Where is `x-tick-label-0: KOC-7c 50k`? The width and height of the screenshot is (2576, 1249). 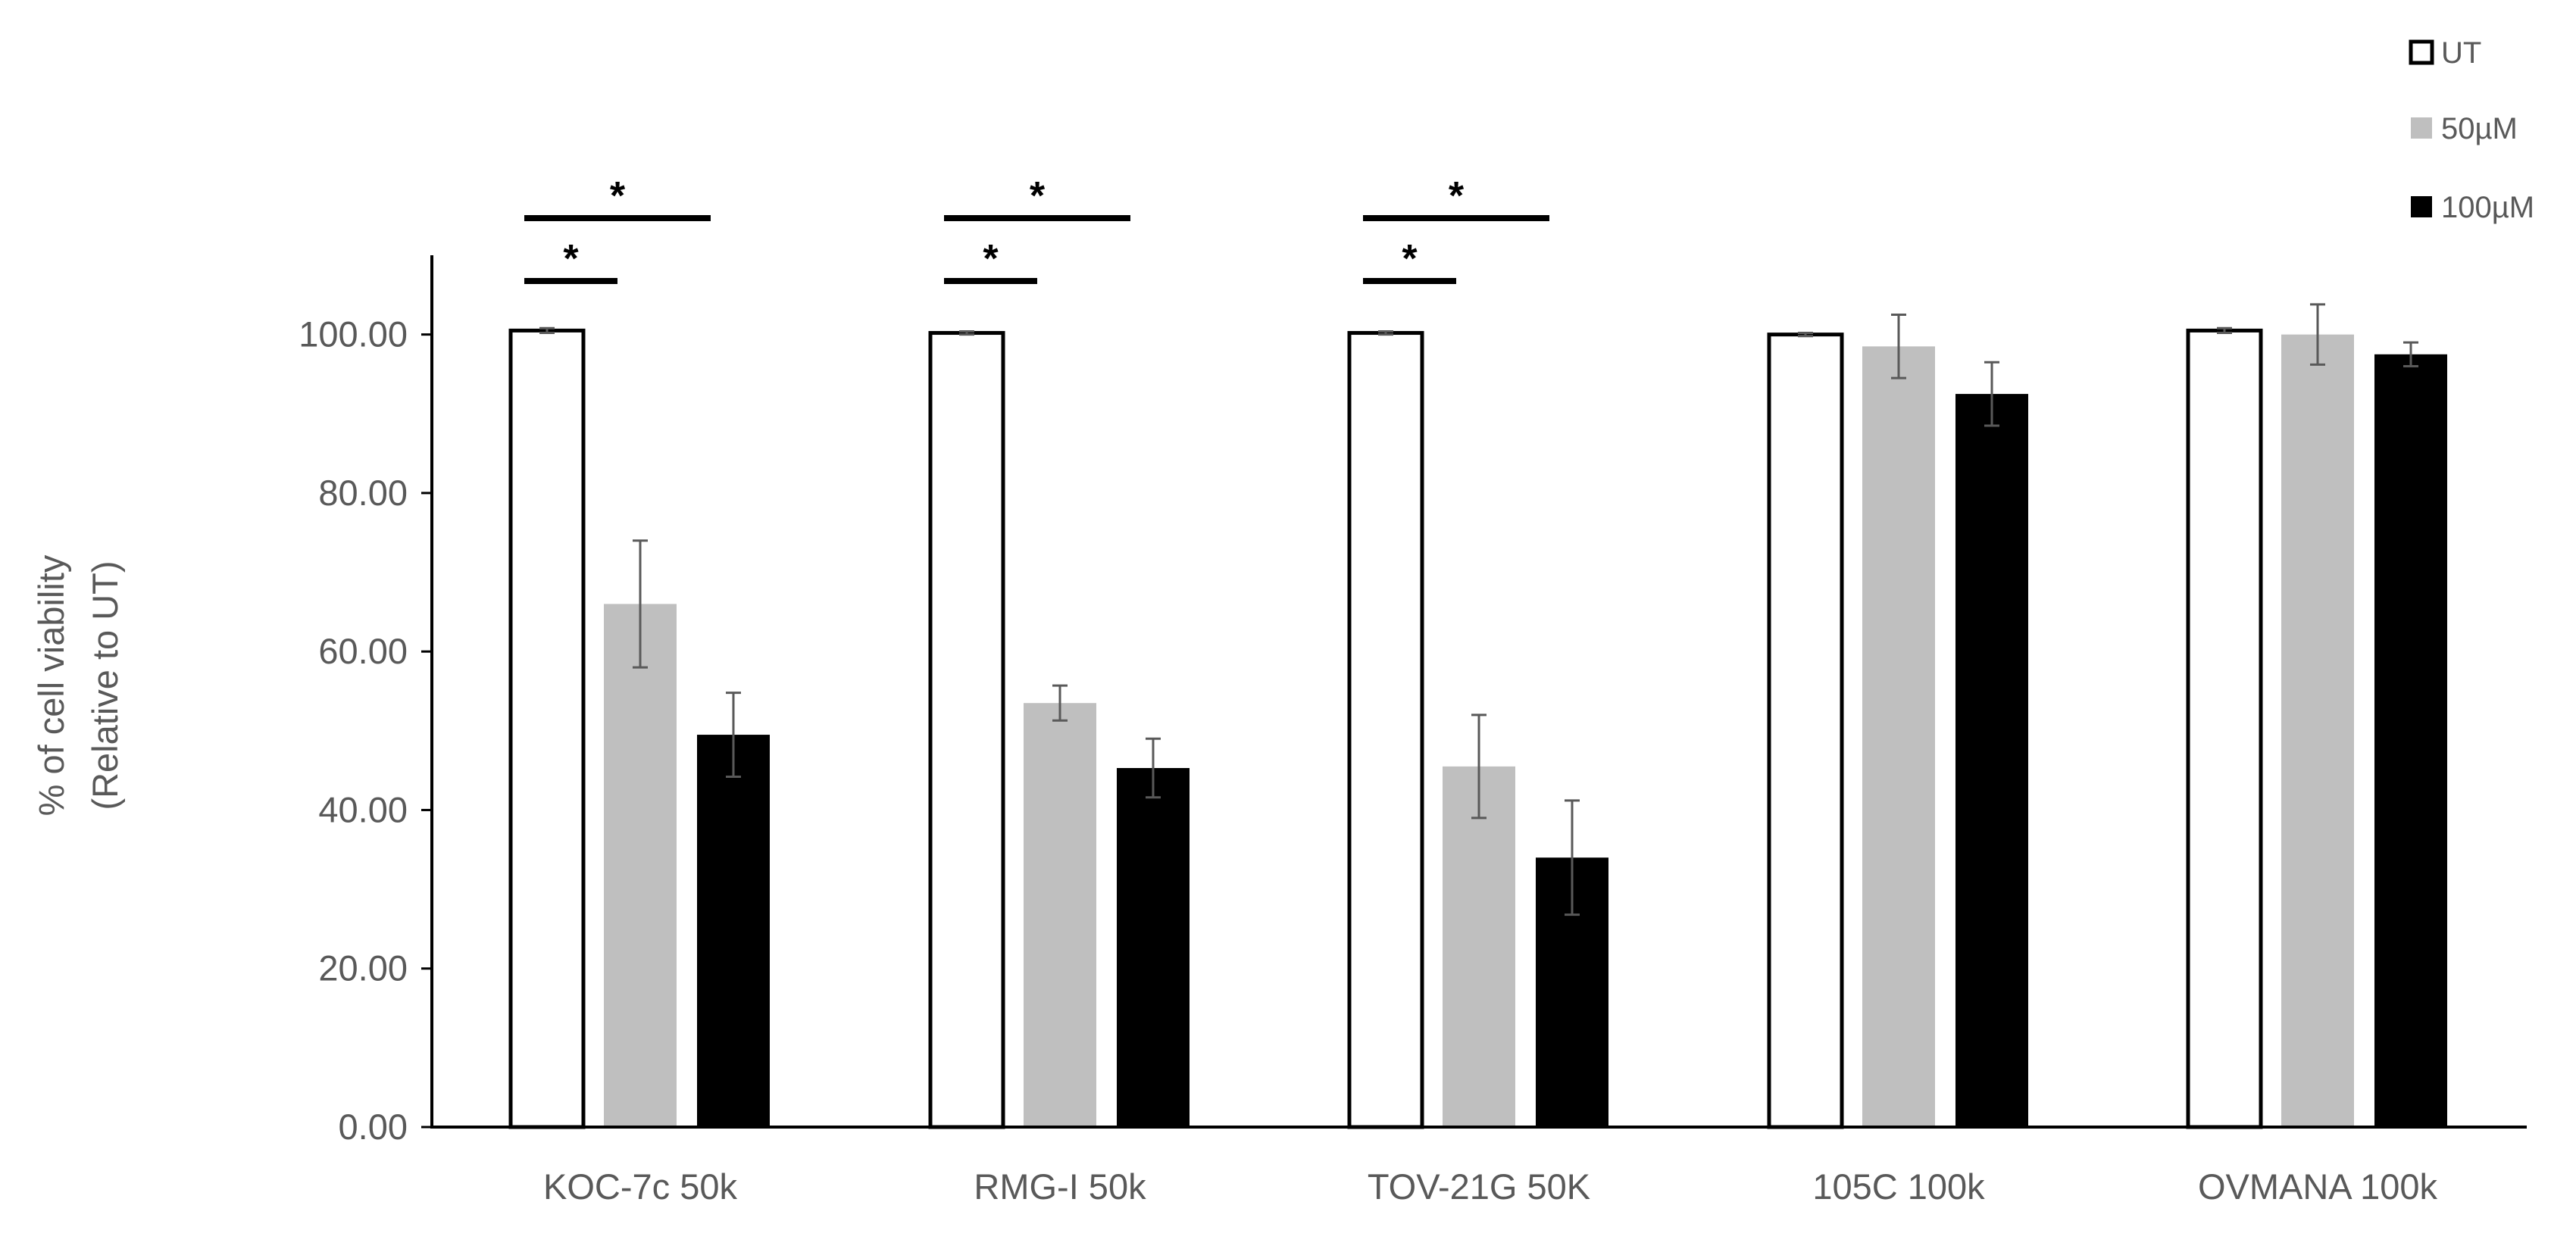 x-tick-label-0: KOC-7c 50k is located at coordinates (640, 1186).